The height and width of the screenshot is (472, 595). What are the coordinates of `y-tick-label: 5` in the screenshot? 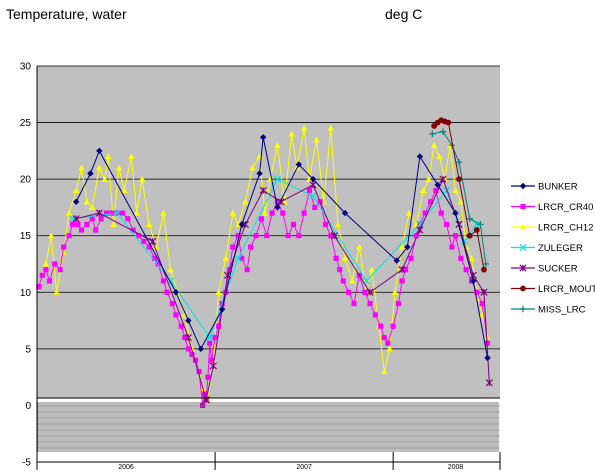 It's located at (28, 349).